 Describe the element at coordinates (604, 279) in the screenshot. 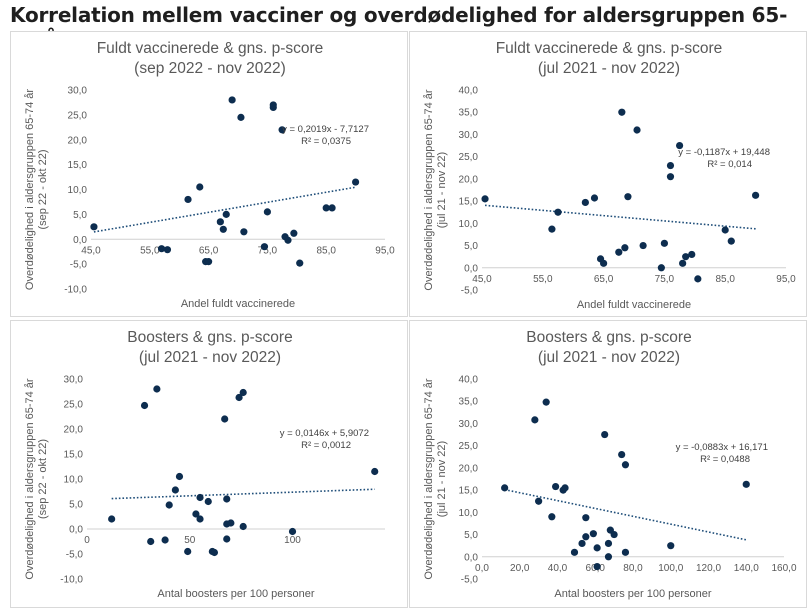

I see `x-tick-label: 65,0` at that location.